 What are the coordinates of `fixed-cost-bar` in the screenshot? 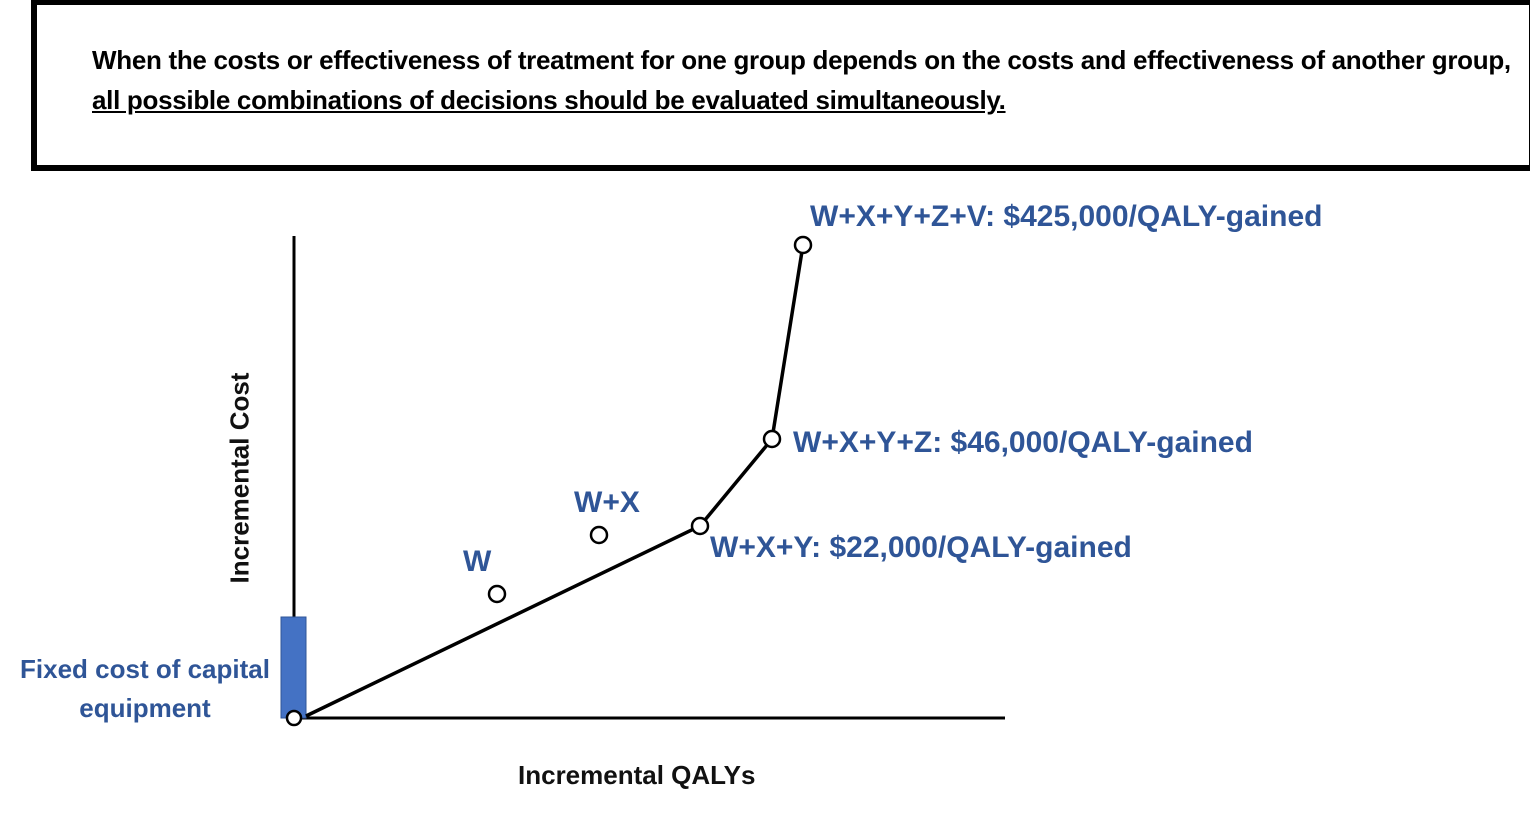 It's located at (293, 667).